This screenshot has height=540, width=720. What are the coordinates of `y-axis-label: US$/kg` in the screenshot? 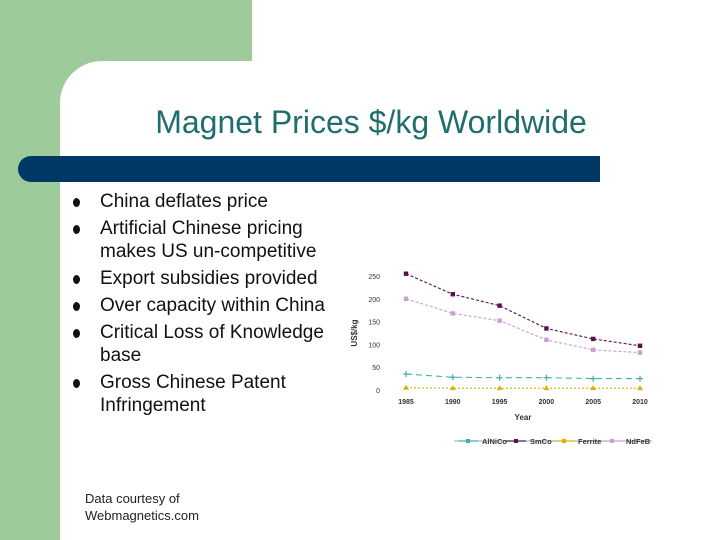 It's located at (354, 332).